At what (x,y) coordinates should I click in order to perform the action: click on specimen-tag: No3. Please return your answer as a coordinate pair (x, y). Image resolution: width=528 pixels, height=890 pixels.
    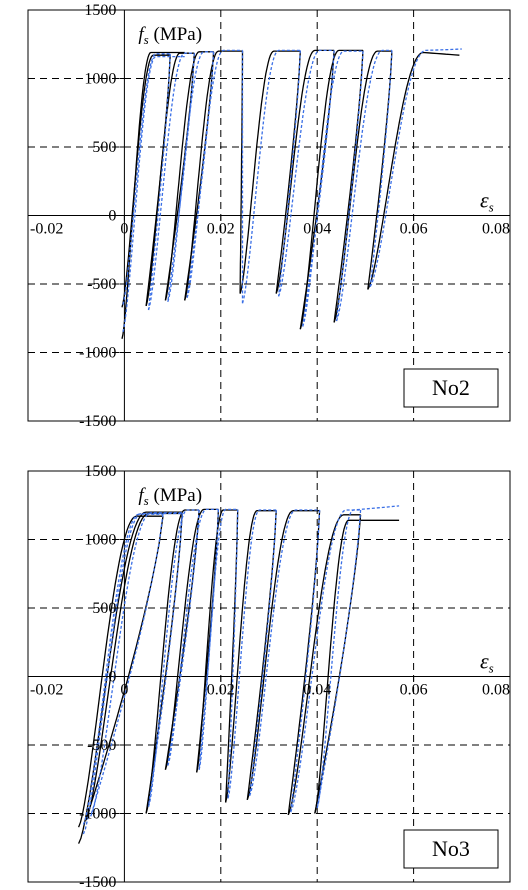
    Looking at the image, I should click on (451, 848).